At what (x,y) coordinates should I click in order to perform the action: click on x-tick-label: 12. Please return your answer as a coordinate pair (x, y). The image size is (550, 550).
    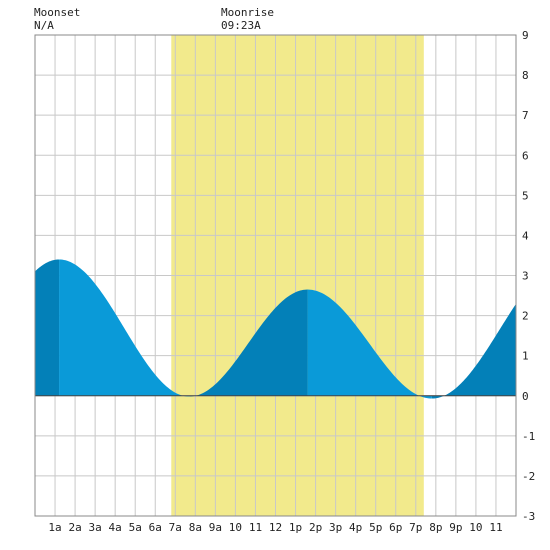
    Looking at the image, I should click on (275, 527).